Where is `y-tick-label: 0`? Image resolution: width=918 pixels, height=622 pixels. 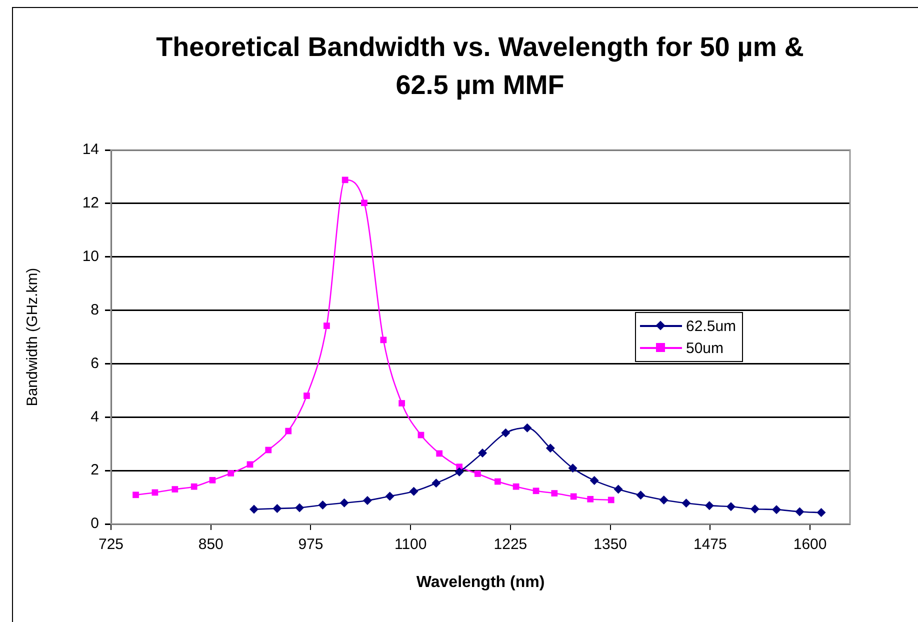
y-tick-label: 0 is located at coordinates (94, 523).